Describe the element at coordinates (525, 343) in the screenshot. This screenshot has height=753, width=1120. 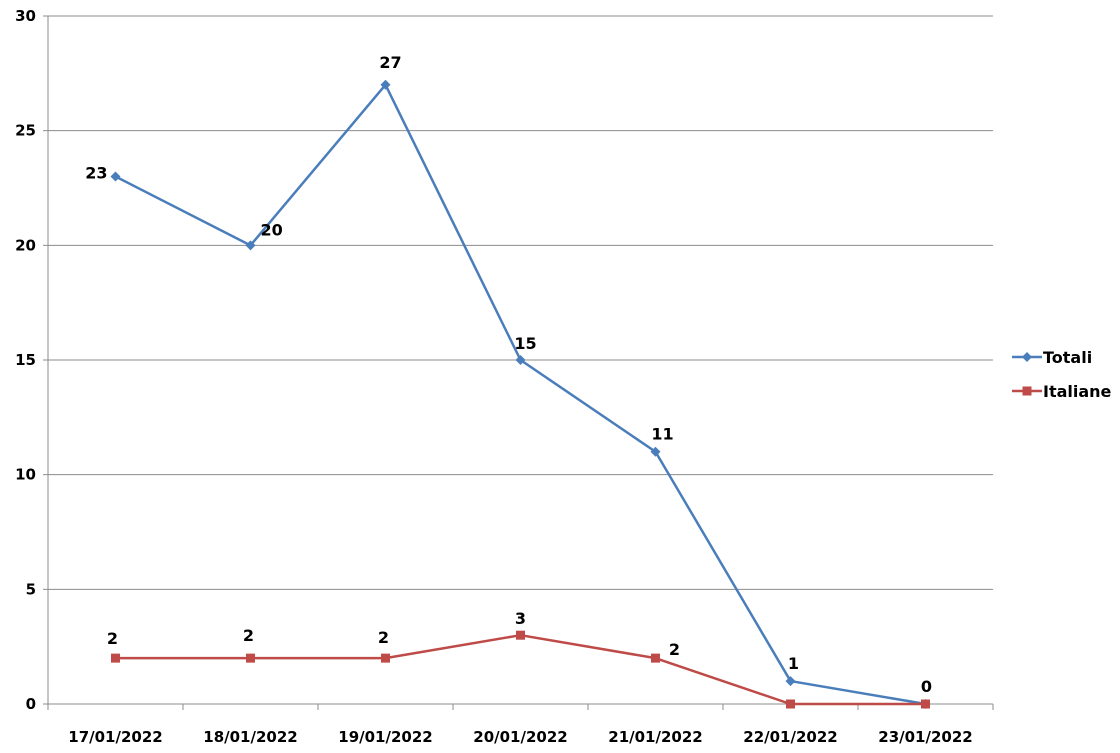
I see `data-label: 15` at that location.